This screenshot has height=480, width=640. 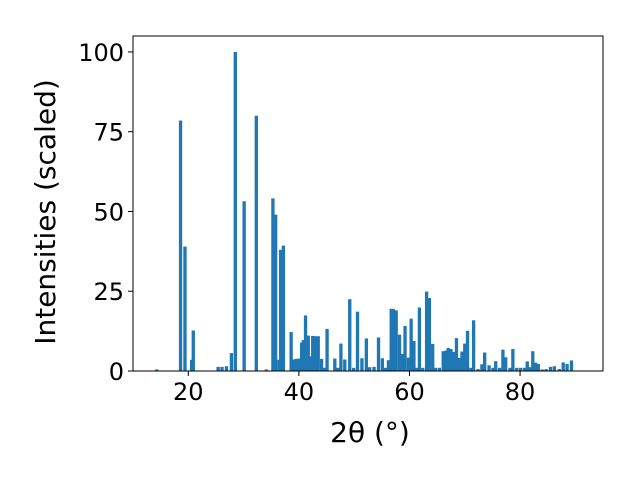 What do you see at coordinates (108, 133) in the screenshot?
I see `y-tick-label: 75` at bounding box center [108, 133].